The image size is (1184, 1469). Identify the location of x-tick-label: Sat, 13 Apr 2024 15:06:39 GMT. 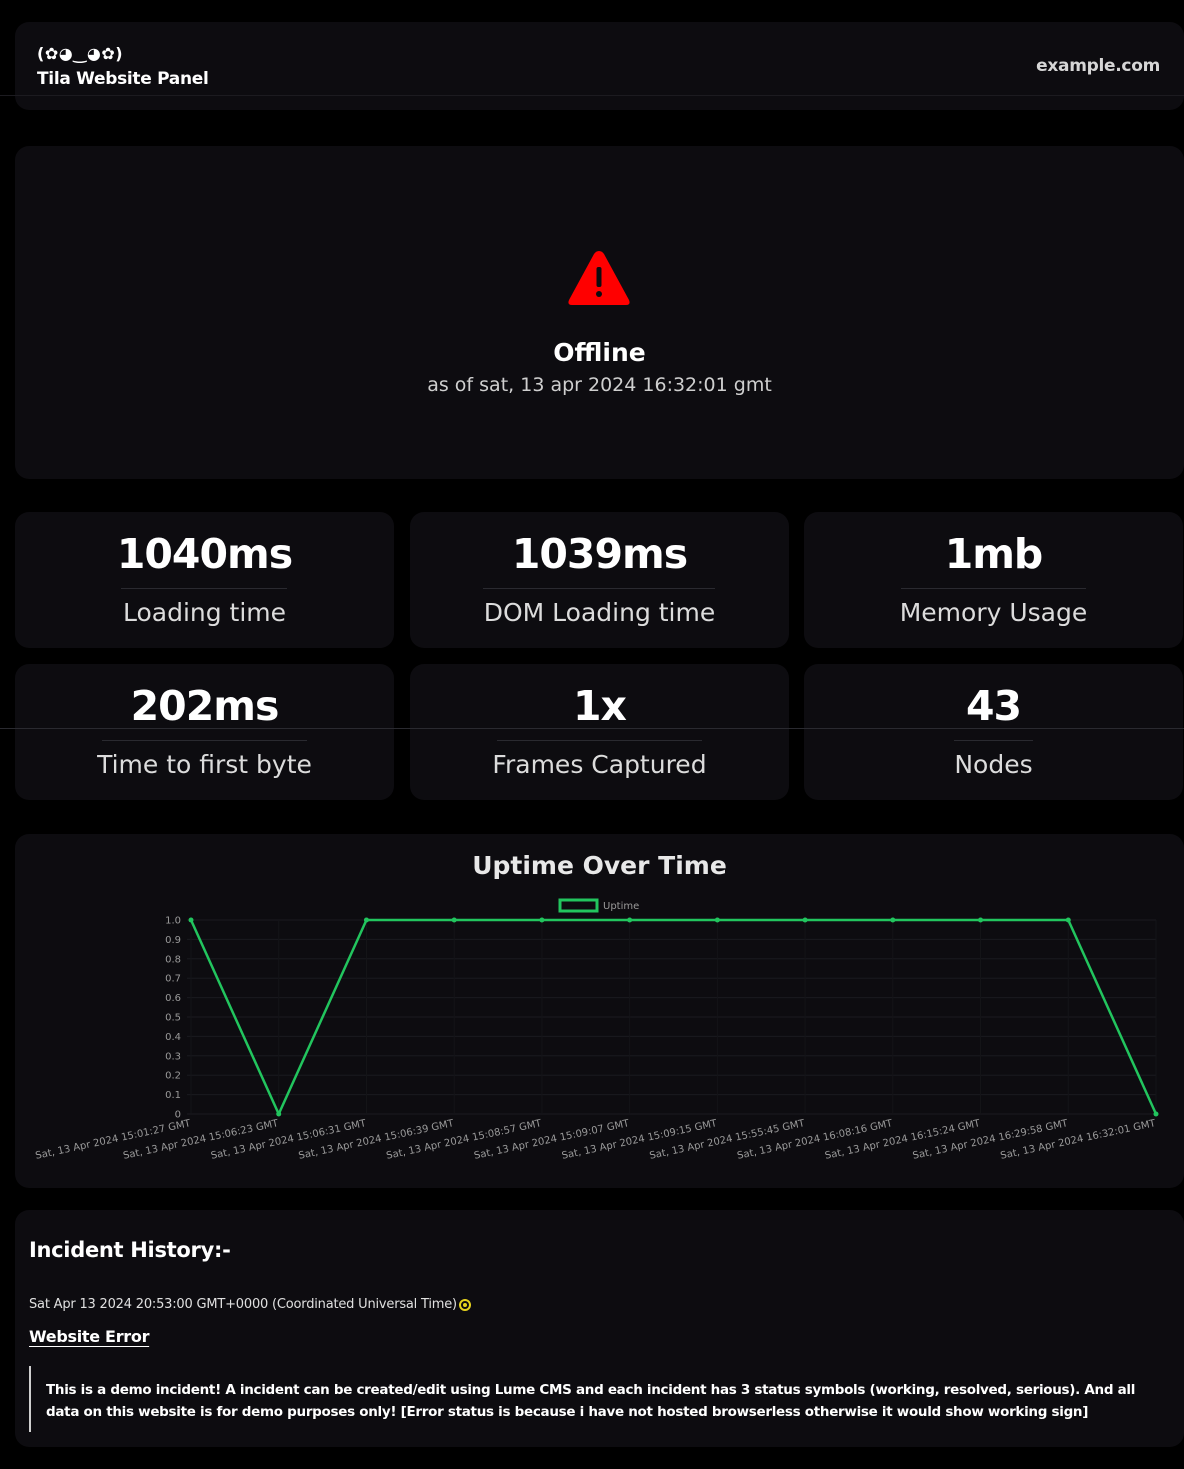
(377, 1140).